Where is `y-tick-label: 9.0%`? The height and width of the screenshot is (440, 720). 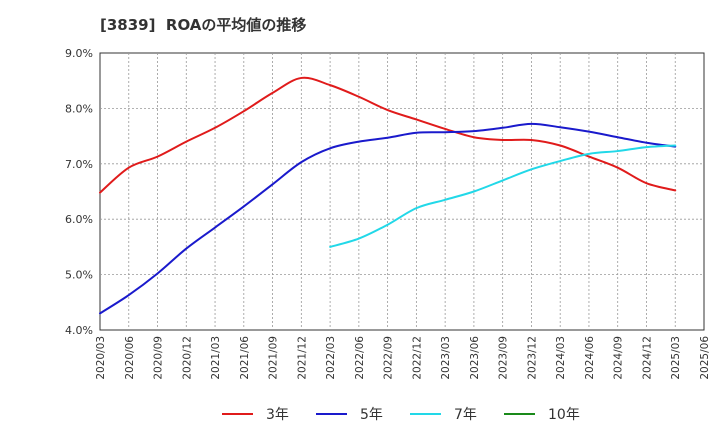 y-tick-label: 9.0% is located at coordinates (79, 53).